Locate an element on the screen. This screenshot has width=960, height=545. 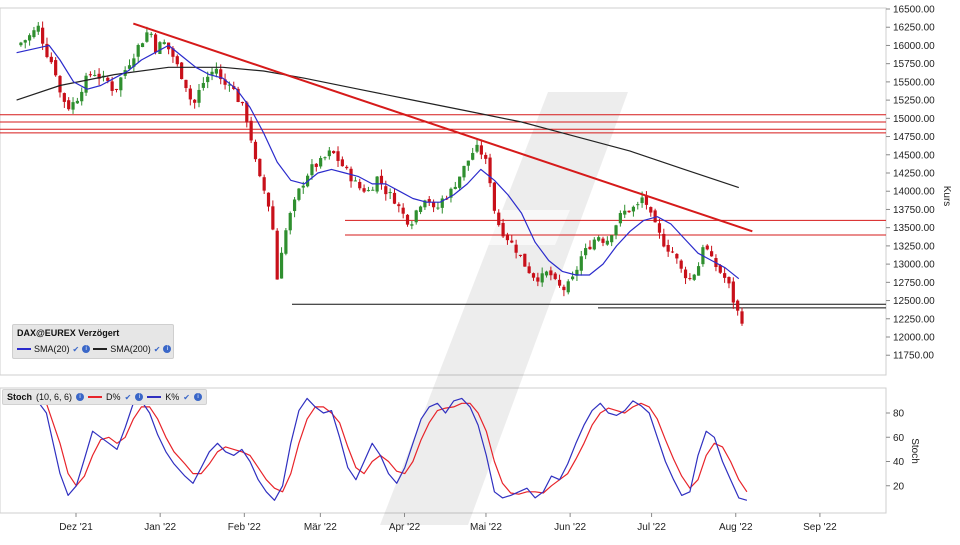
stoch-axis-title: Stoch is located at coordinates (914, 451).